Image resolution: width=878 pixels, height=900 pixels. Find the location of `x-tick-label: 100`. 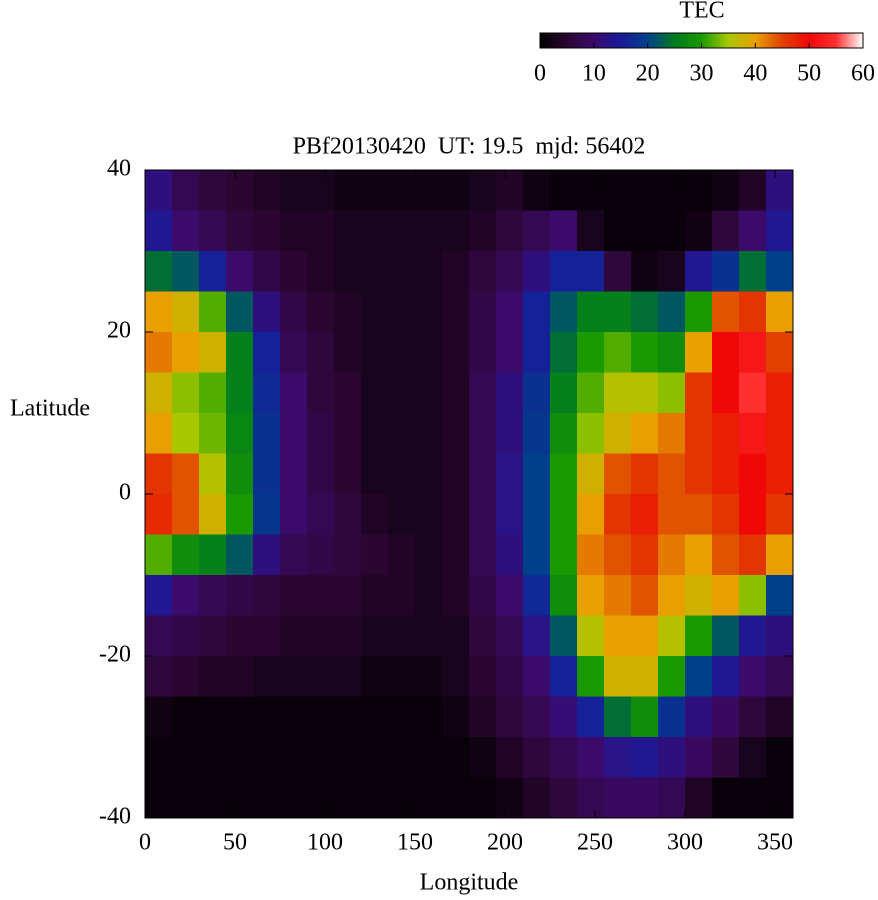

x-tick-label: 100 is located at coordinates (325, 843).